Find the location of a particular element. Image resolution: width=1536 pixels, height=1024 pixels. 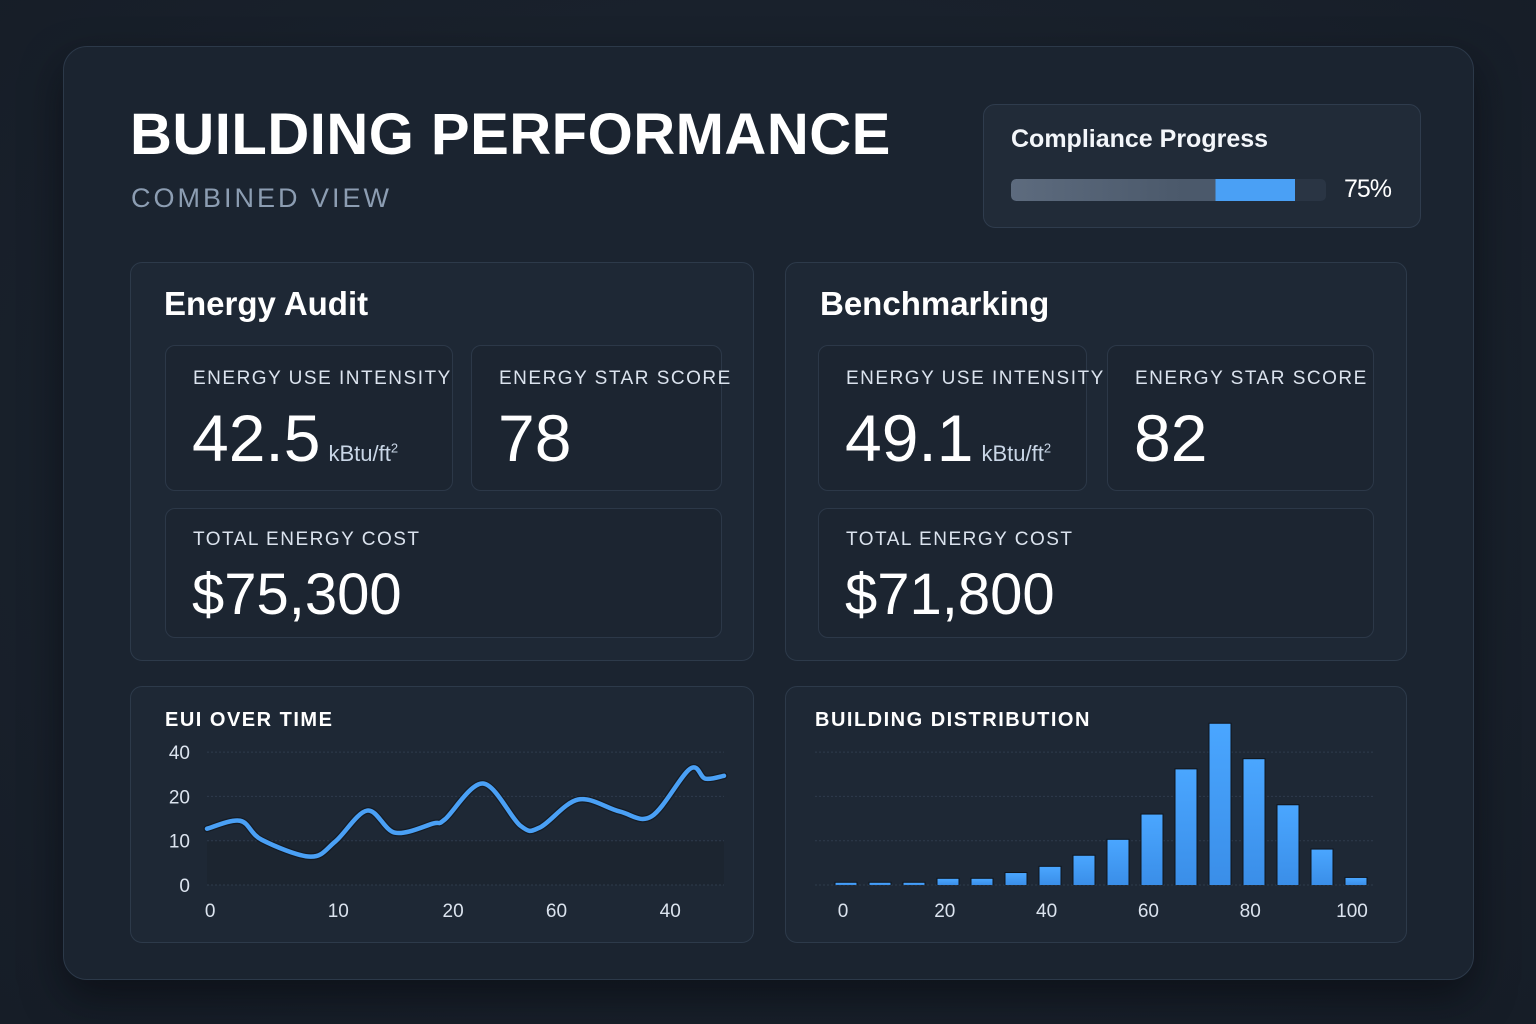

bench-cost-card: TOTAL ENERGY COST $71,800 is located at coordinates (1096, 573).